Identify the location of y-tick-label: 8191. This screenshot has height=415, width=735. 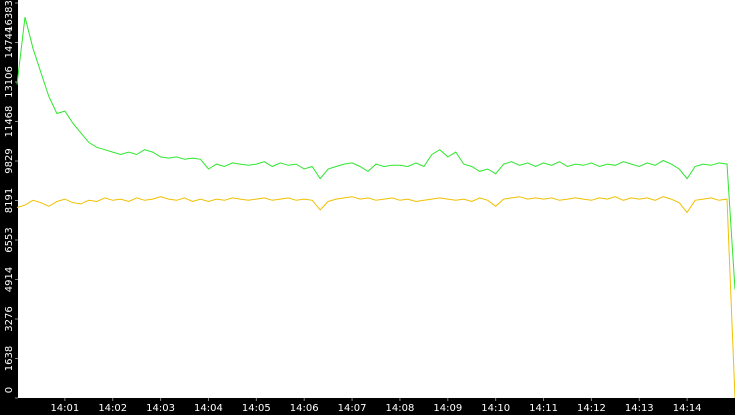
(9, 200).